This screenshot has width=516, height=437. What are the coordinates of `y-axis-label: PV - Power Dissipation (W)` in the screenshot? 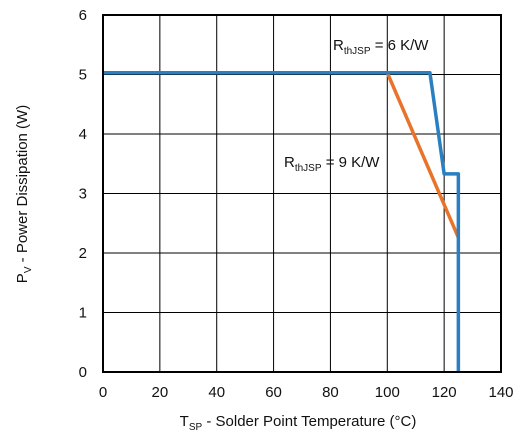 It's located at (24, 194).